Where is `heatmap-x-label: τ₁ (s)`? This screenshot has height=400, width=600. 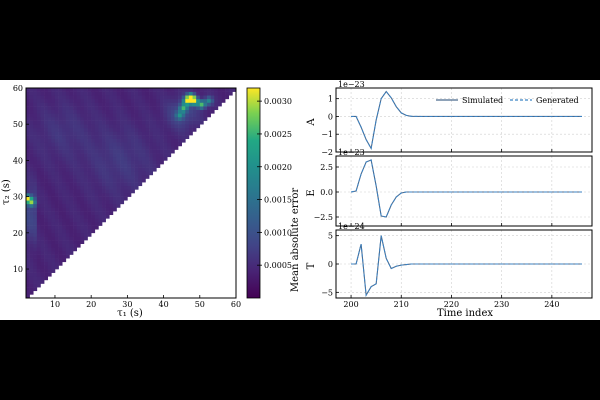 heatmap-x-label: τ₁ (s) is located at coordinates (130, 313).